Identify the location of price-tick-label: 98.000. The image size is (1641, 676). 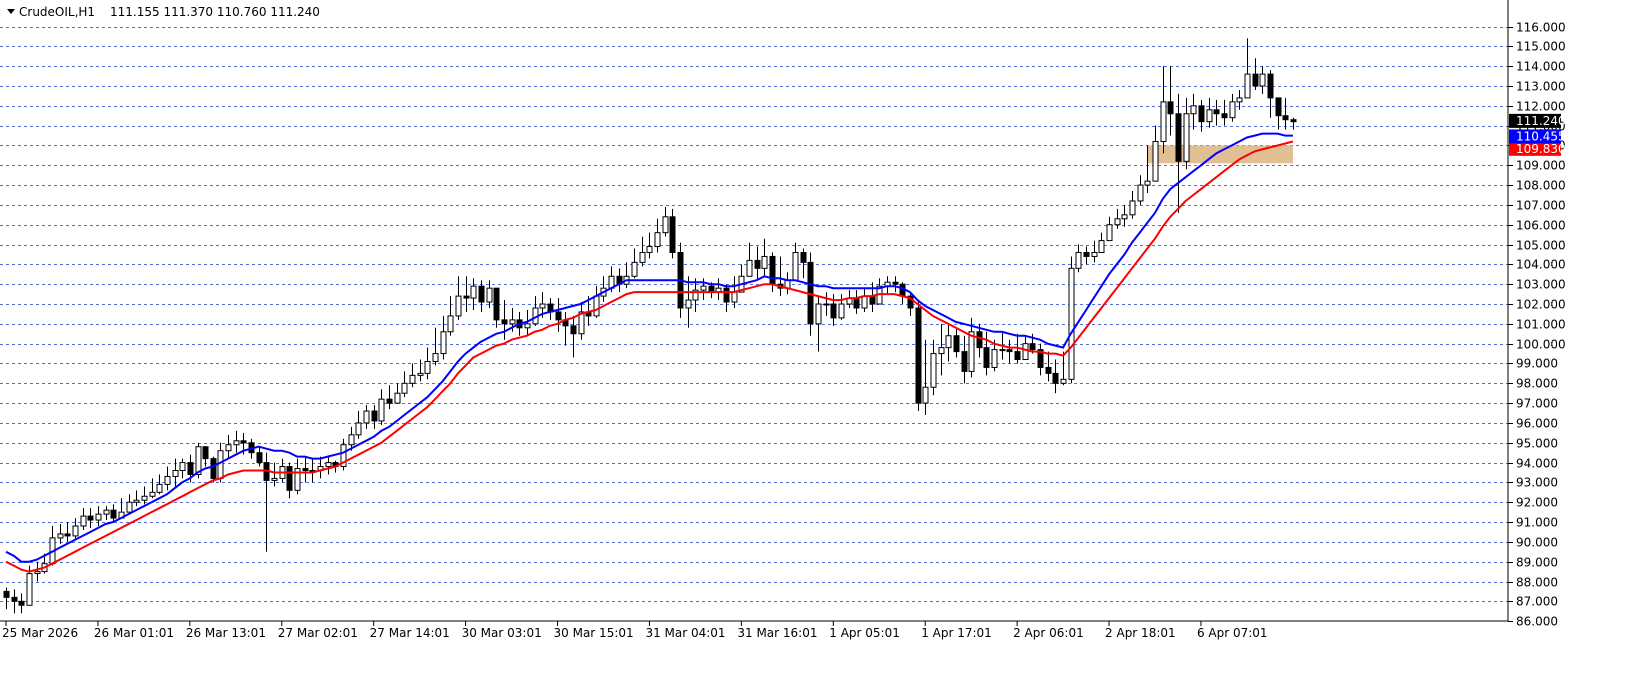
(1537, 384).